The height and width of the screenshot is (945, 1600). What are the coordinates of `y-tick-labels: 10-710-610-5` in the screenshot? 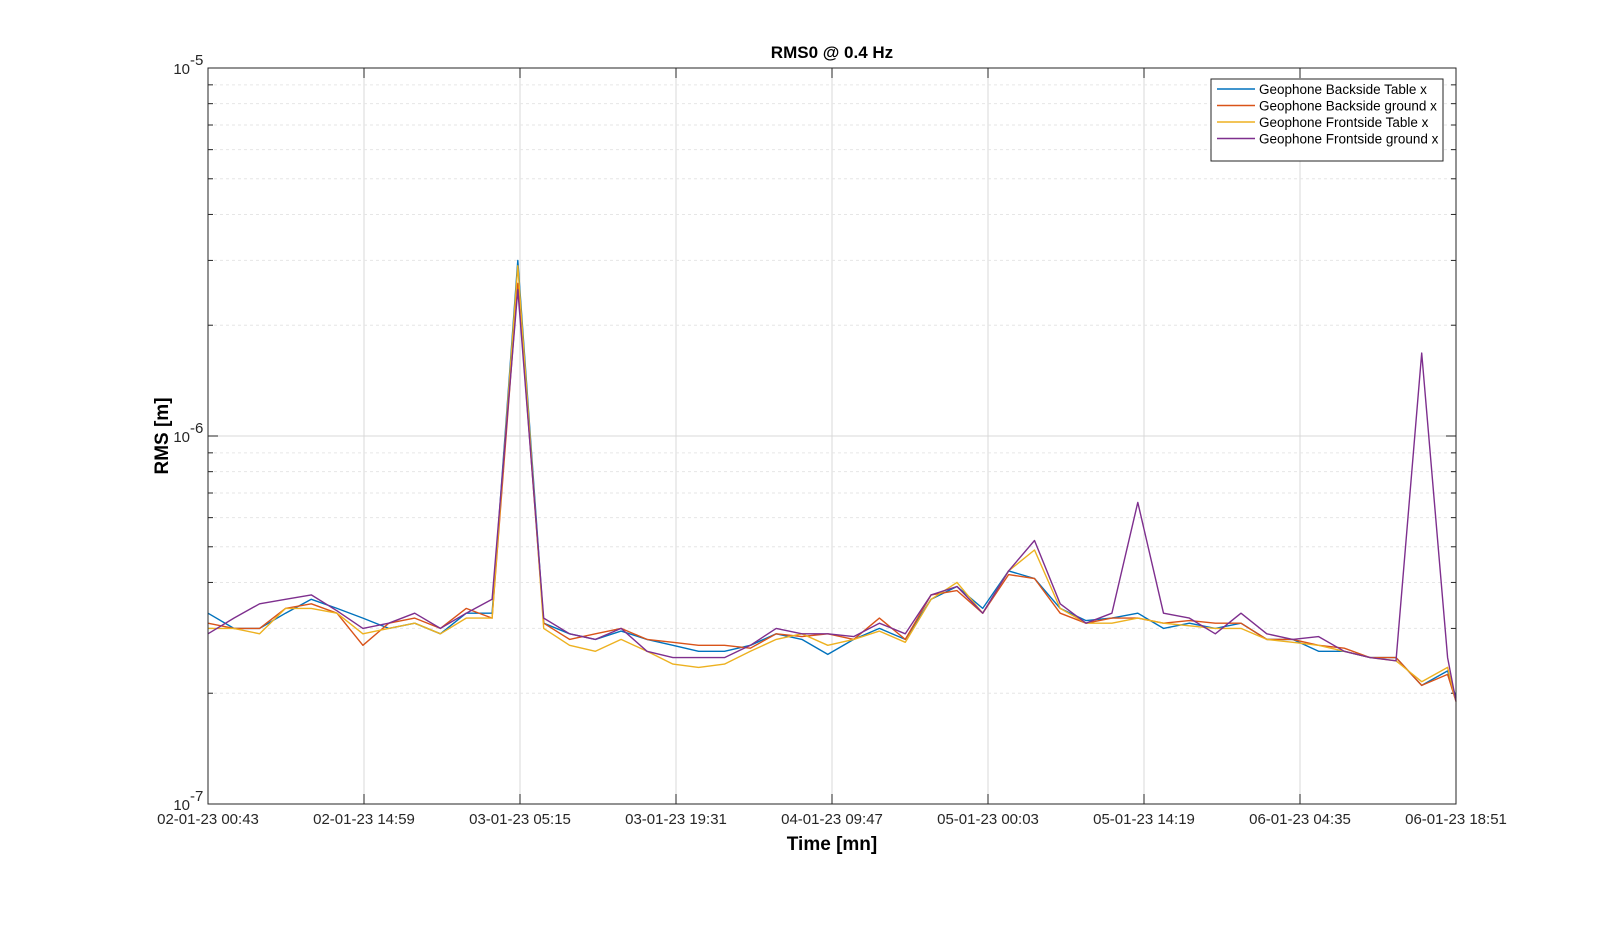 It's located at (188, 433).